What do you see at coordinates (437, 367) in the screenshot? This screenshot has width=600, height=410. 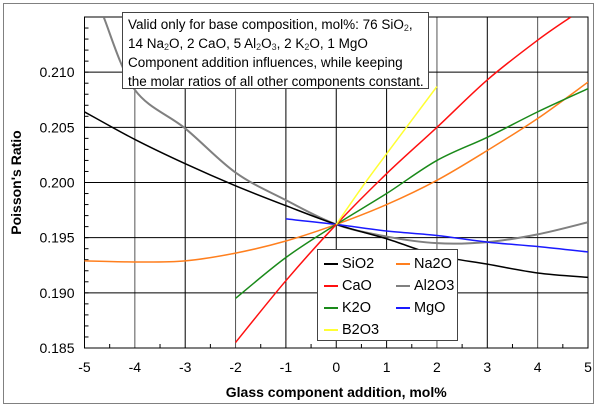 I see `x-tick-label: 2` at bounding box center [437, 367].